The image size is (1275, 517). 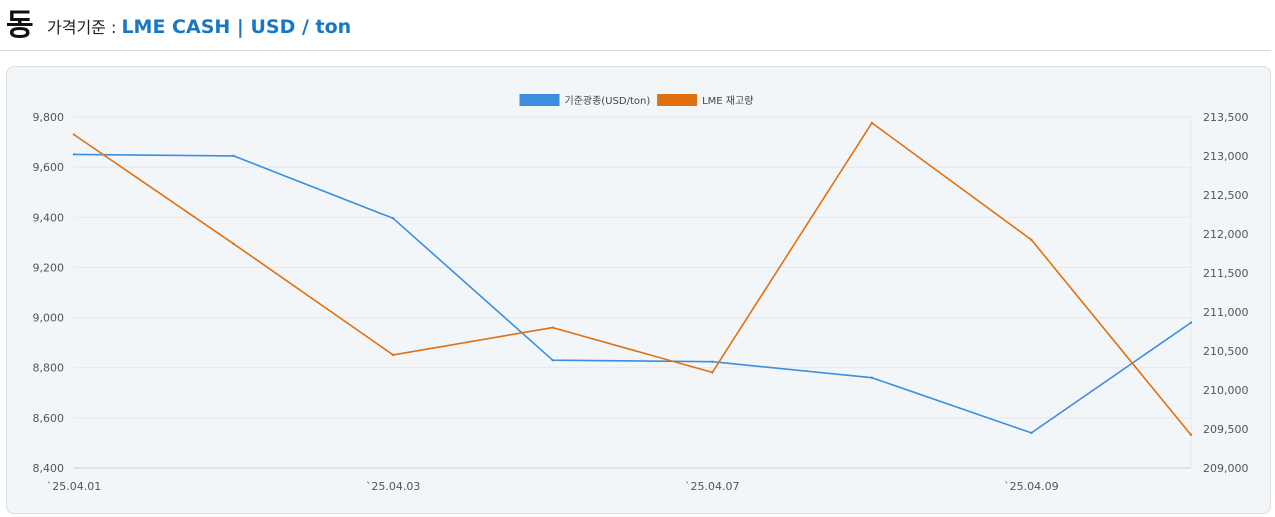 What do you see at coordinates (1226, 312) in the screenshot?
I see `y-right-tick-label: 211,000` at bounding box center [1226, 312].